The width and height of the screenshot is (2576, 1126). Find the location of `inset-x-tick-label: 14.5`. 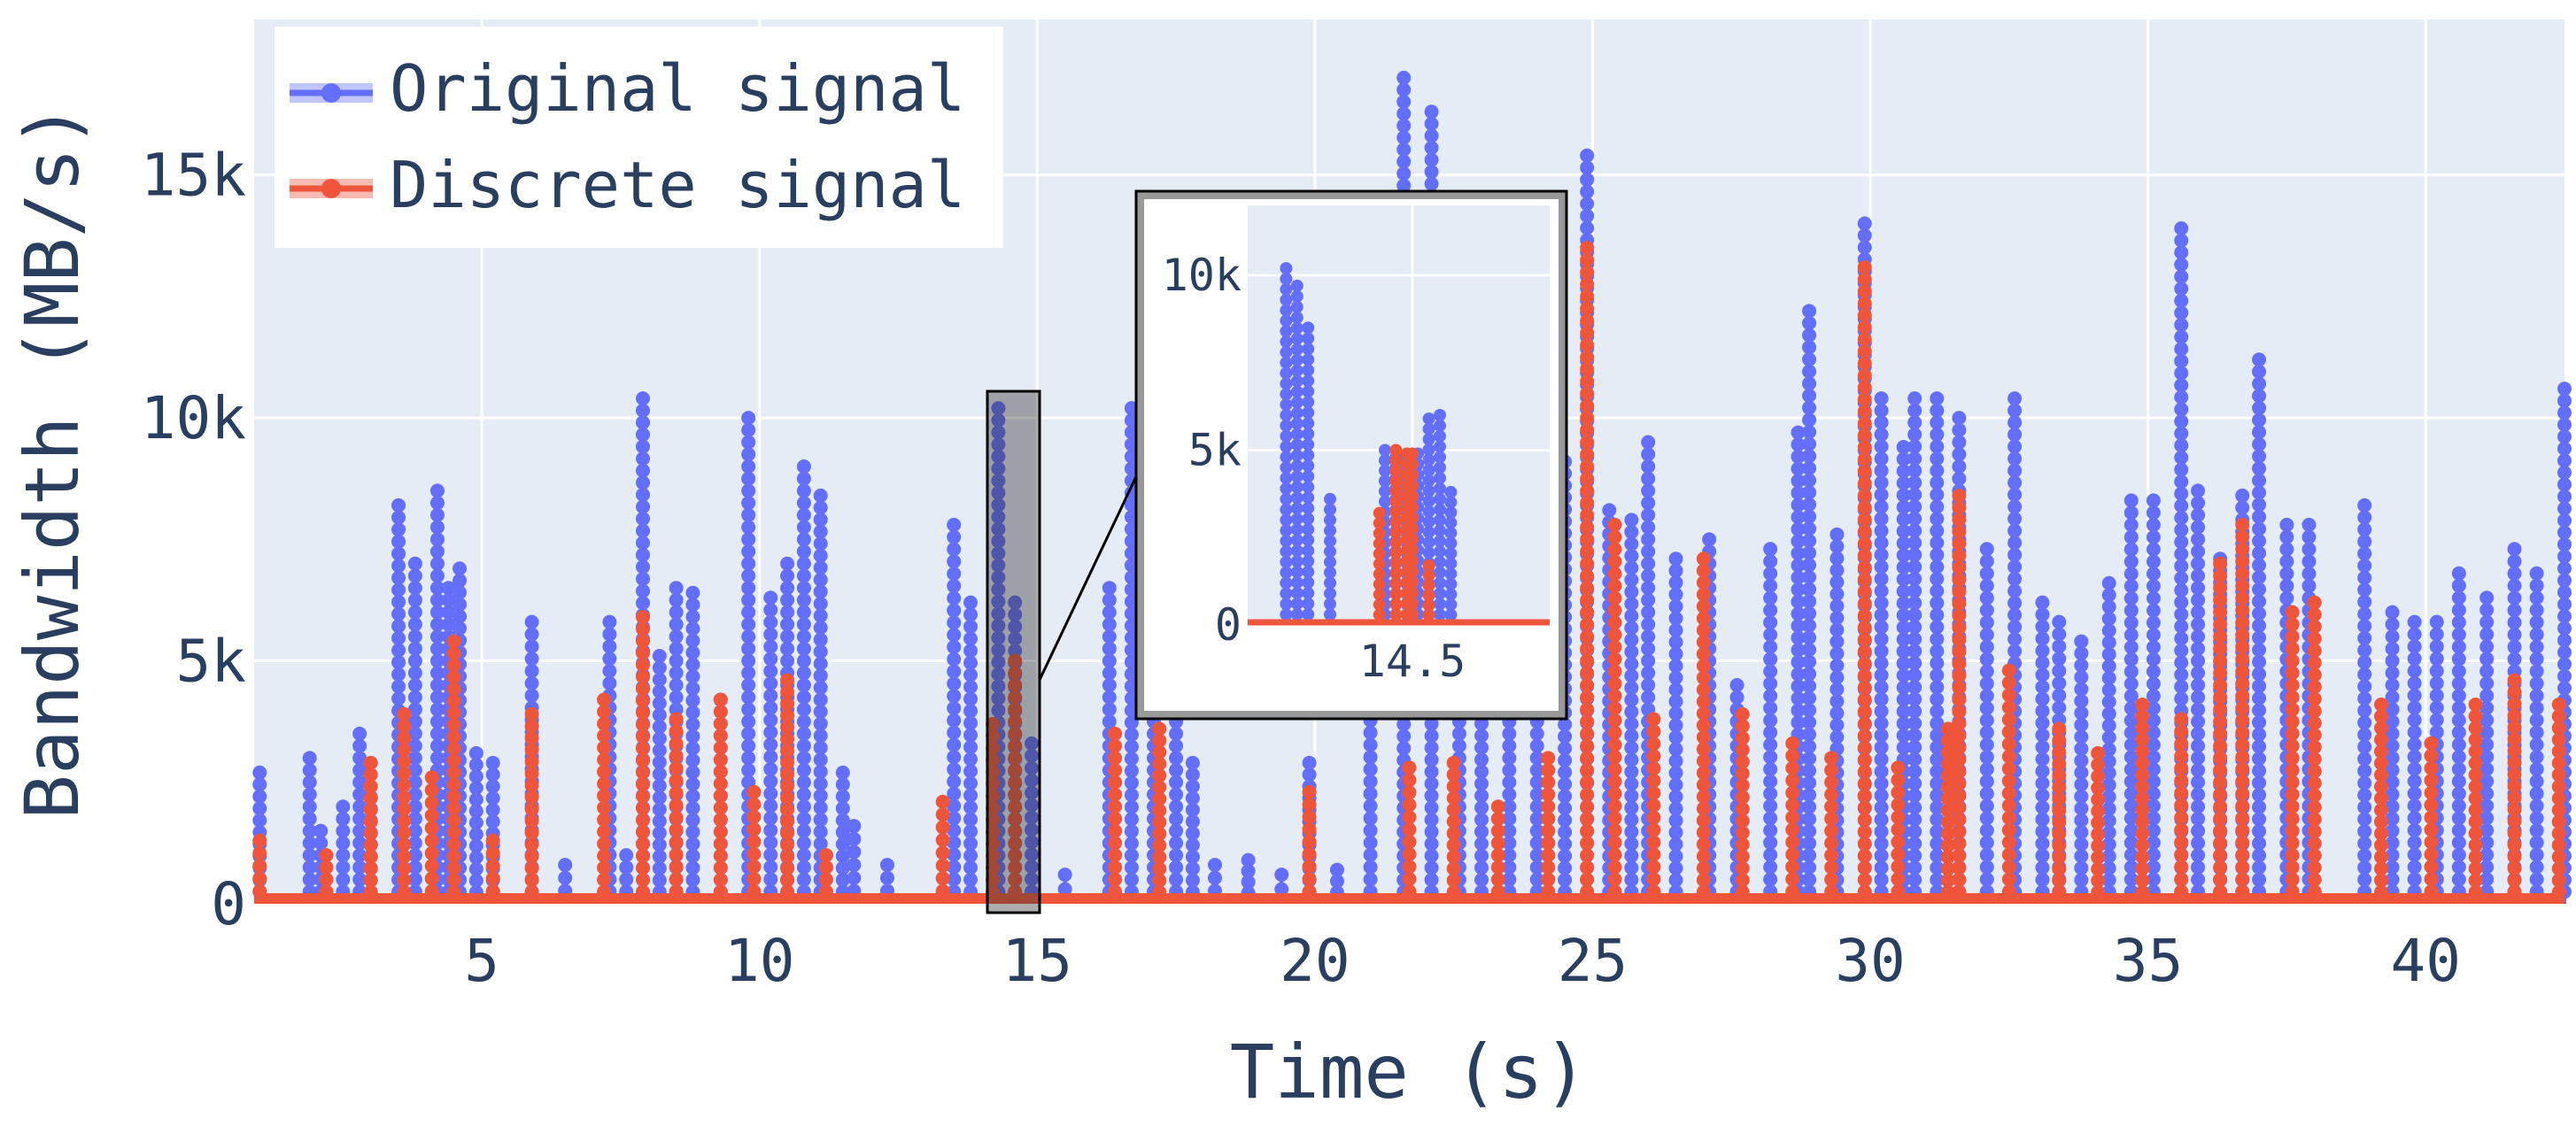

inset-x-tick-label: 14.5 is located at coordinates (1412, 661).